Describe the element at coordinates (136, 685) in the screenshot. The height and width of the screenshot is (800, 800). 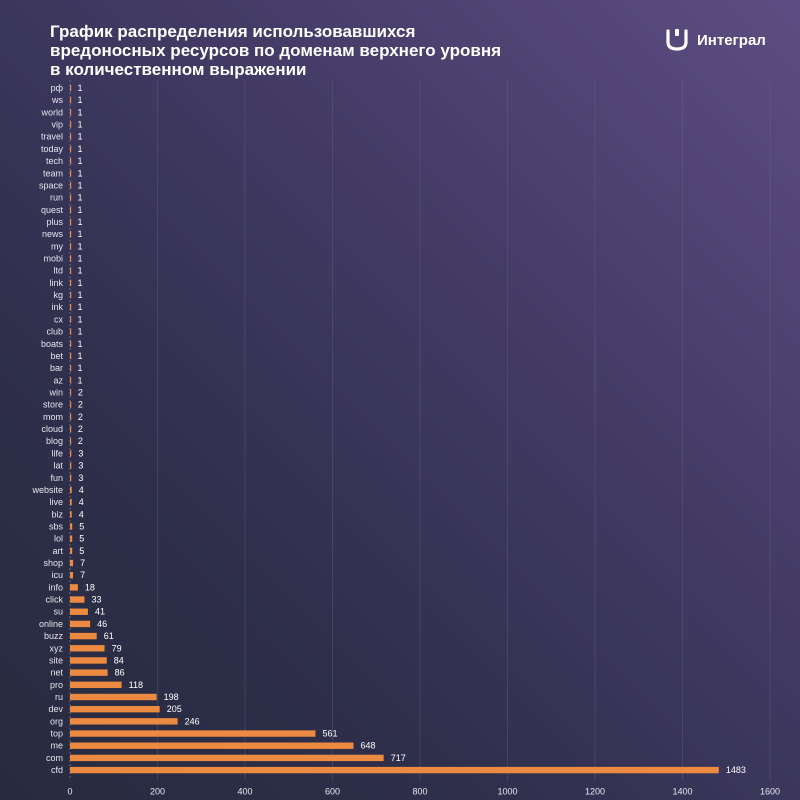
I see `data-label: 118` at that location.